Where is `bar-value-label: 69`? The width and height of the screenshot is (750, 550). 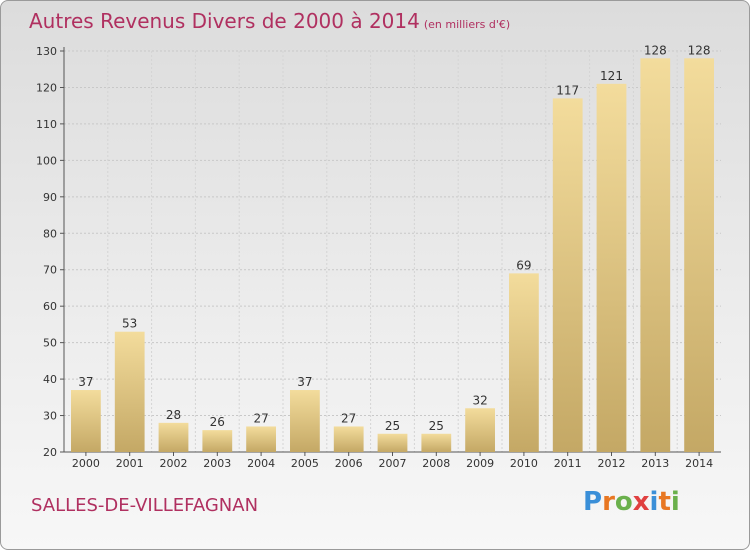
bar-value-label: 69 is located at coordinates (523, 265).